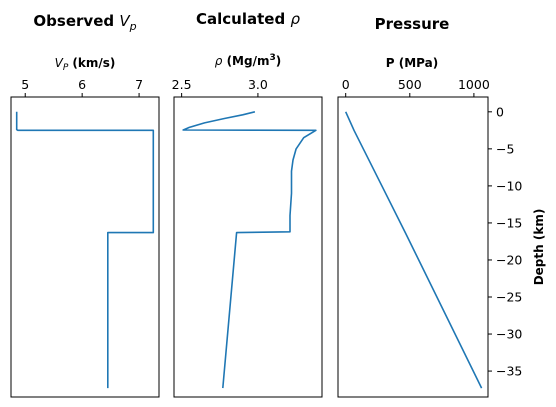  What do you see at coordinates (509, 222) in the screenshot?
I see `ytick-label: −15` at bounding box center [509, 222].